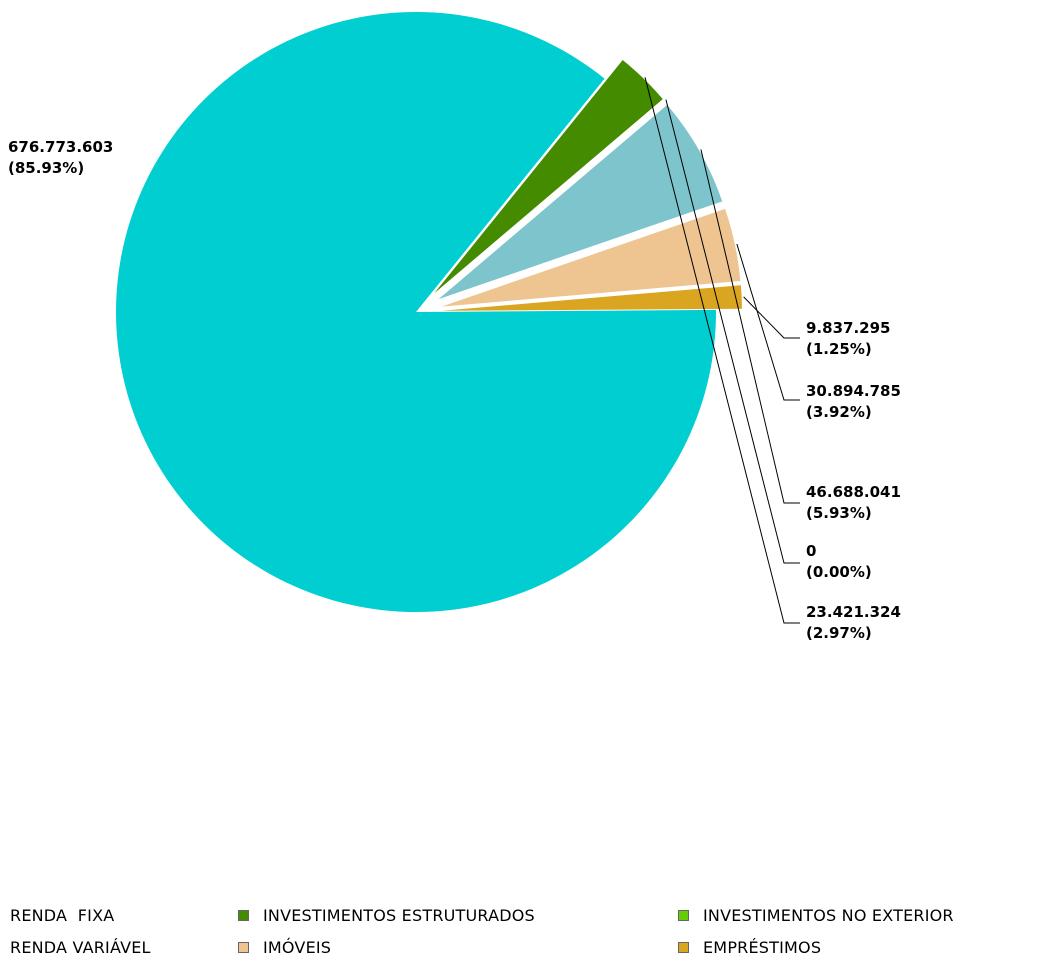 The width and height of the screenshot is (1056, 964). What do you see at coordinates (297, 947) in the screenshot?
I see `legend-label: IMÓVEIS` at bounding box center [297, 947].